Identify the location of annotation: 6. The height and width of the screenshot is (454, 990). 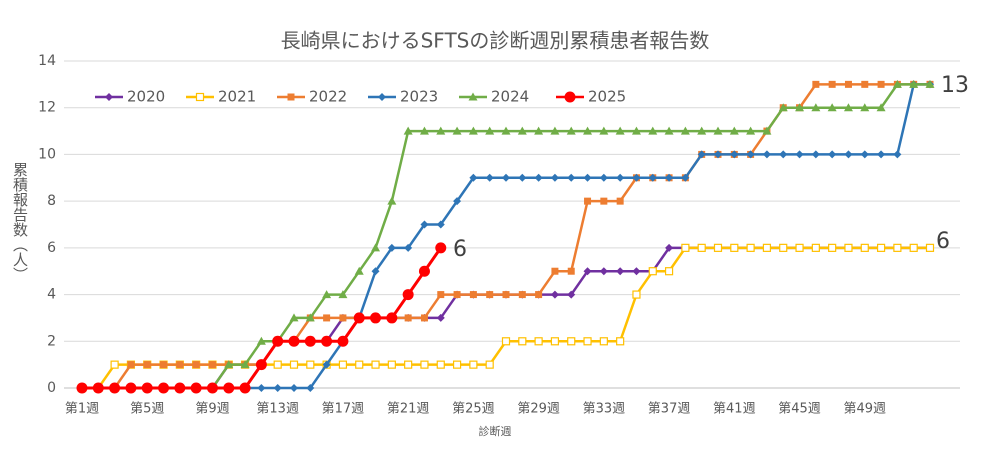
(943, 241).